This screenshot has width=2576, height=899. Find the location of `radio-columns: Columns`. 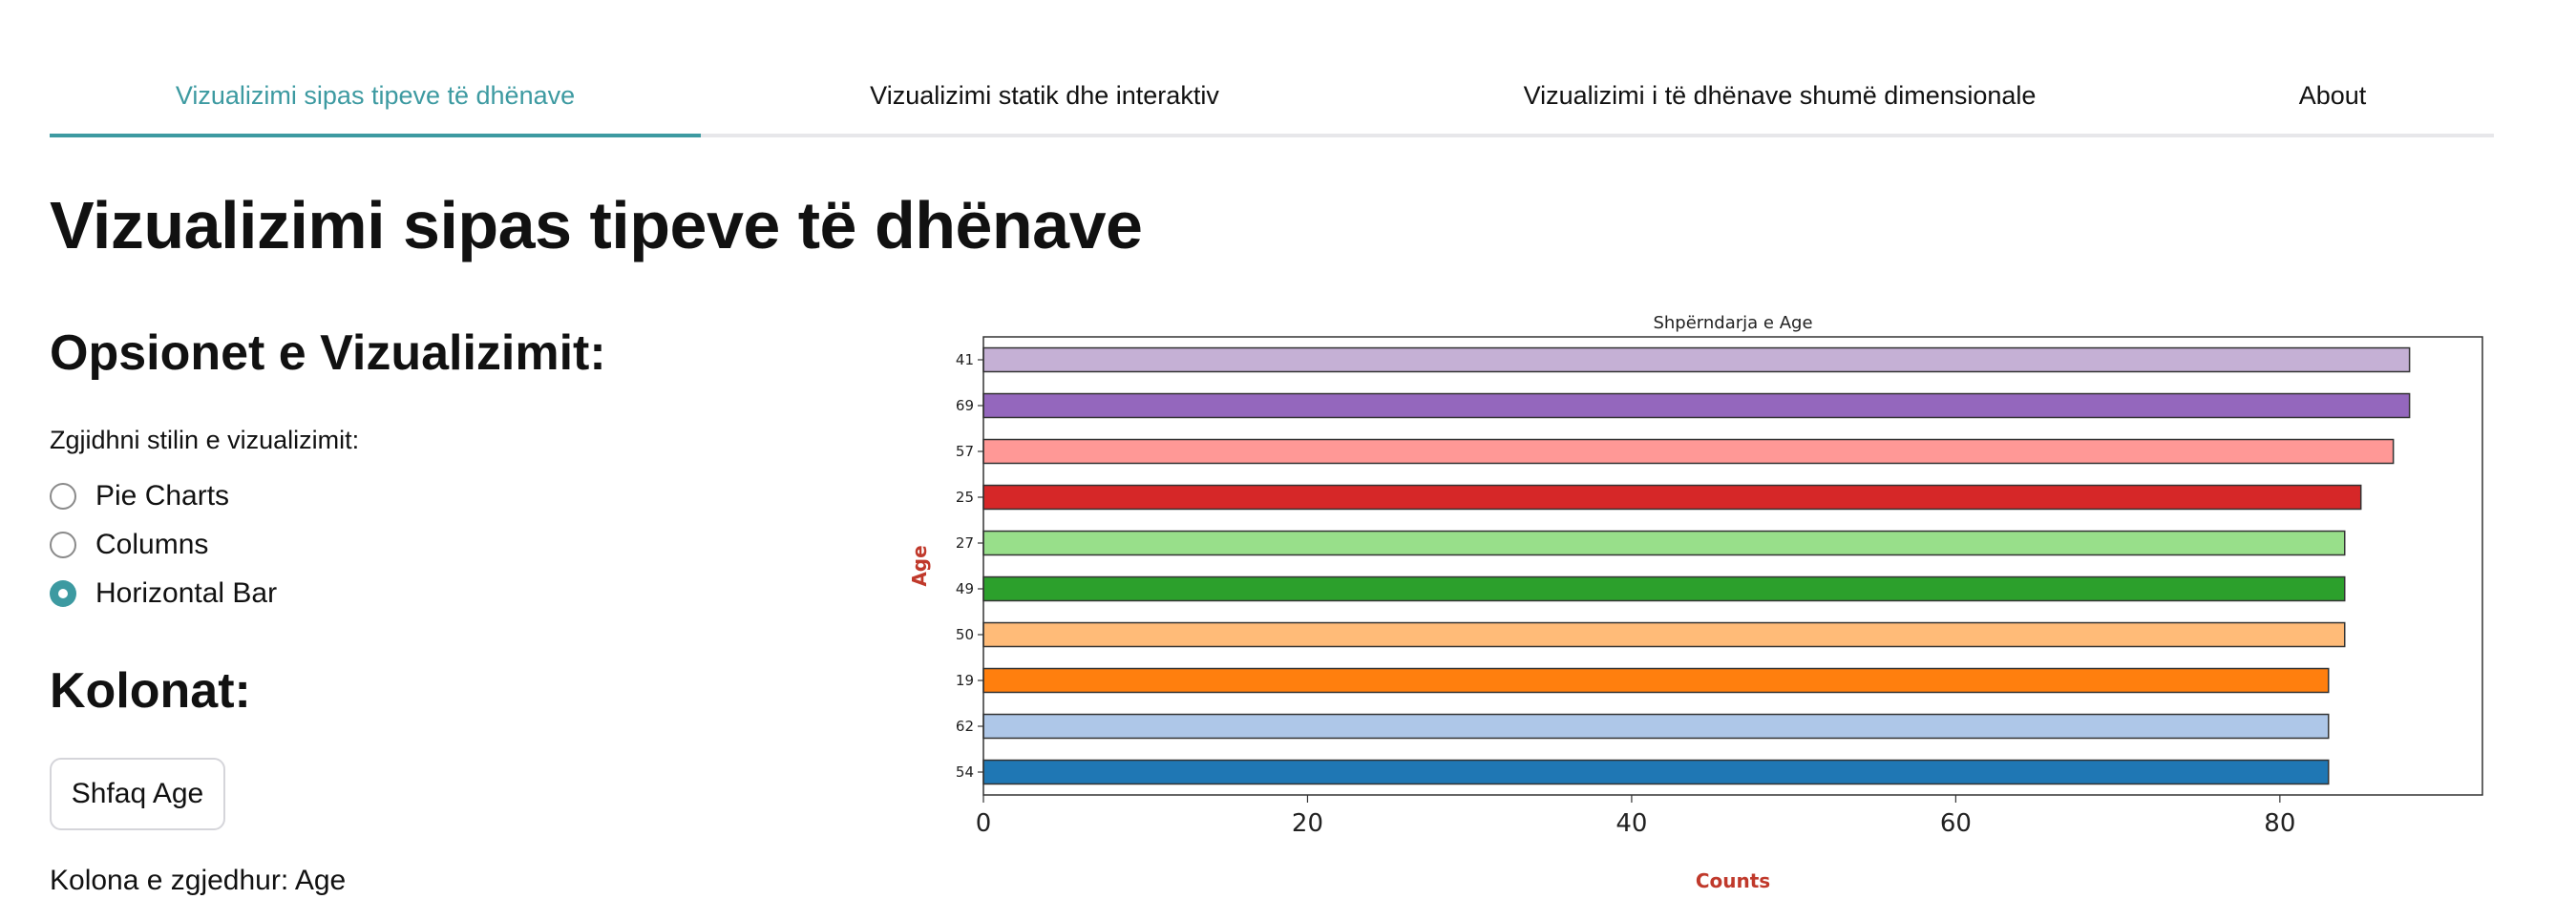

radio-columns: Columns is located at coordinates (129, 545).